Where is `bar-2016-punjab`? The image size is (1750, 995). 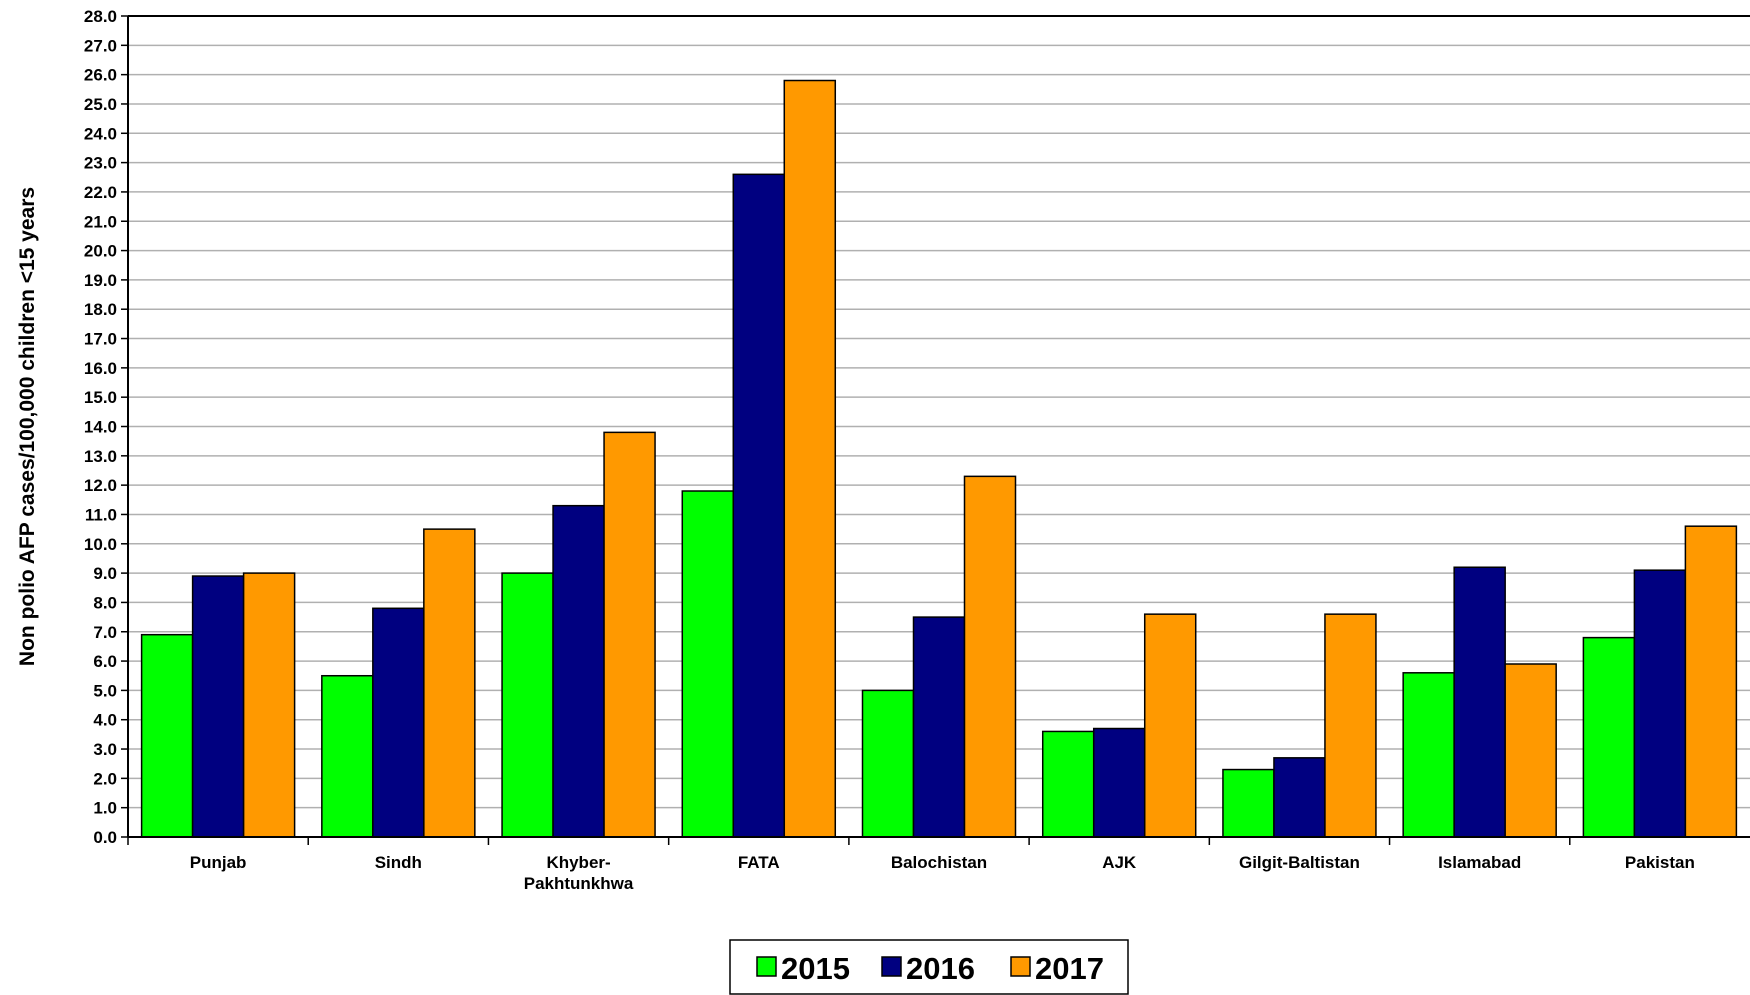 bar-2016-punjab is located at coordinates (218, 706).